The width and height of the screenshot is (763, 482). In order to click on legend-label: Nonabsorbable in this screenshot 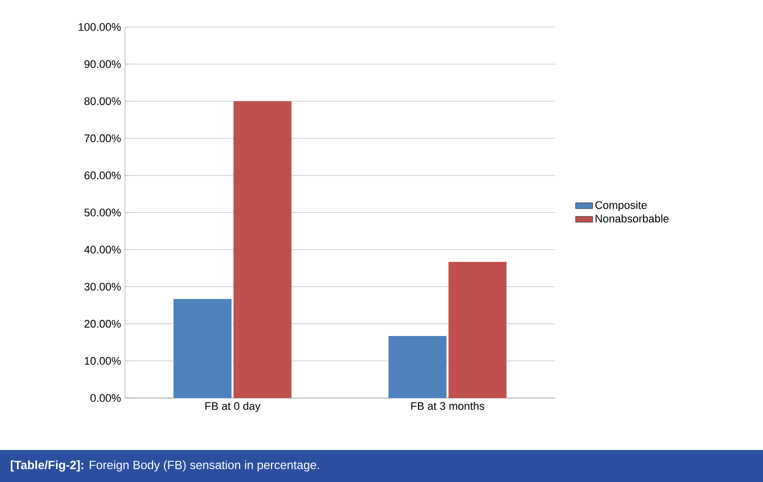, I will do `click(632, 218)`.